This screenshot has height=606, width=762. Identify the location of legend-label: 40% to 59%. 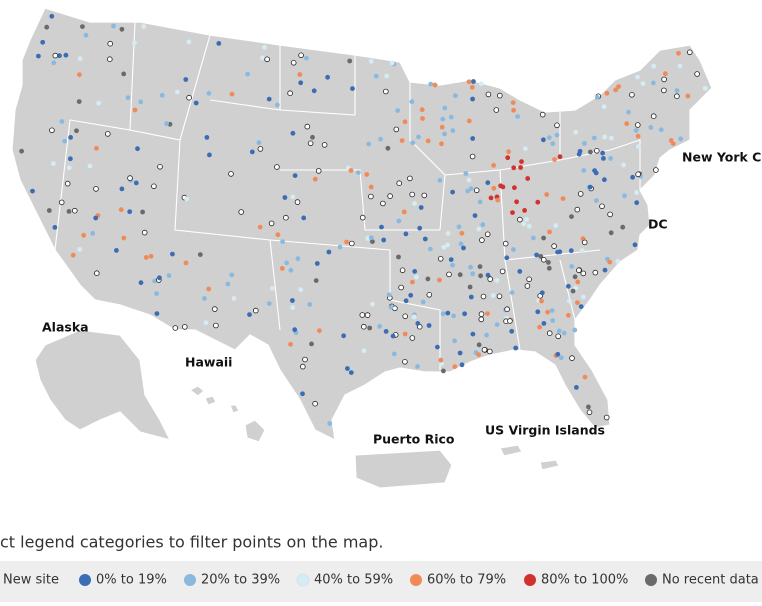
(353, 580).